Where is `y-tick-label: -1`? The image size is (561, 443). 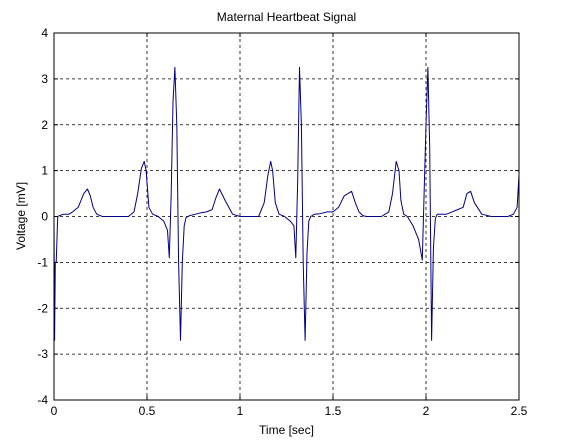
y-tick-label: -1 is located at coordinates (42, 262).